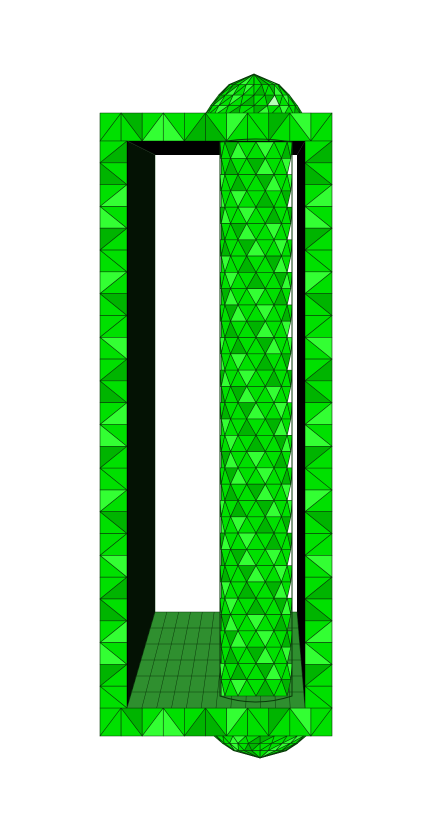 The width and height of the screenshot is (434, 832). Describe the element at coordinates (260, 747) in the screenshot. I see `rod-bottom-cap` at that location.